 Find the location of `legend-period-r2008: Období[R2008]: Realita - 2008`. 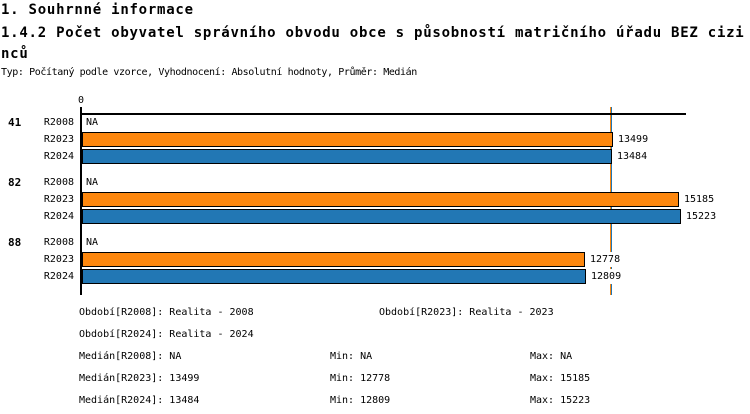

legend-period-r2008: Období[R2008]: Realita - 2008 is located at coordinates (166, 312).